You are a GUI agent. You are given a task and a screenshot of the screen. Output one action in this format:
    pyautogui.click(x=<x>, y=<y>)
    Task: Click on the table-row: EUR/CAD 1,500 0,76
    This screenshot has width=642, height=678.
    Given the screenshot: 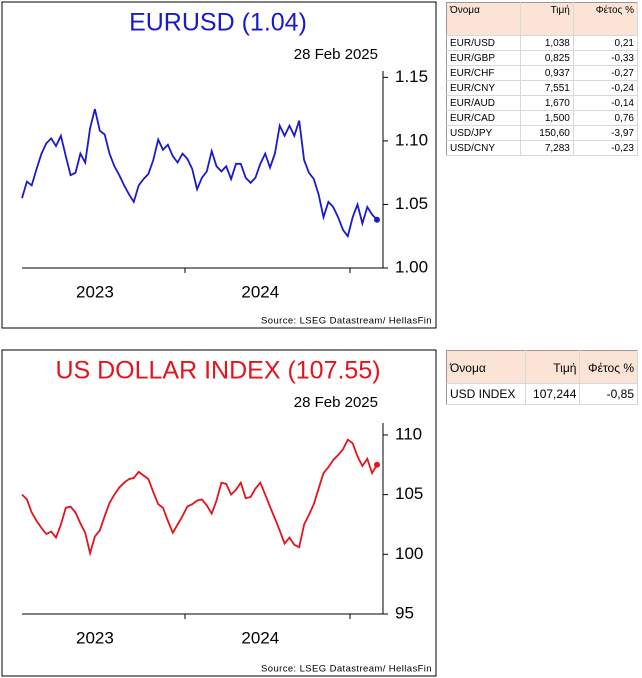 What is the action you would take?
    pyautogui.click(x=542, y=118)
    